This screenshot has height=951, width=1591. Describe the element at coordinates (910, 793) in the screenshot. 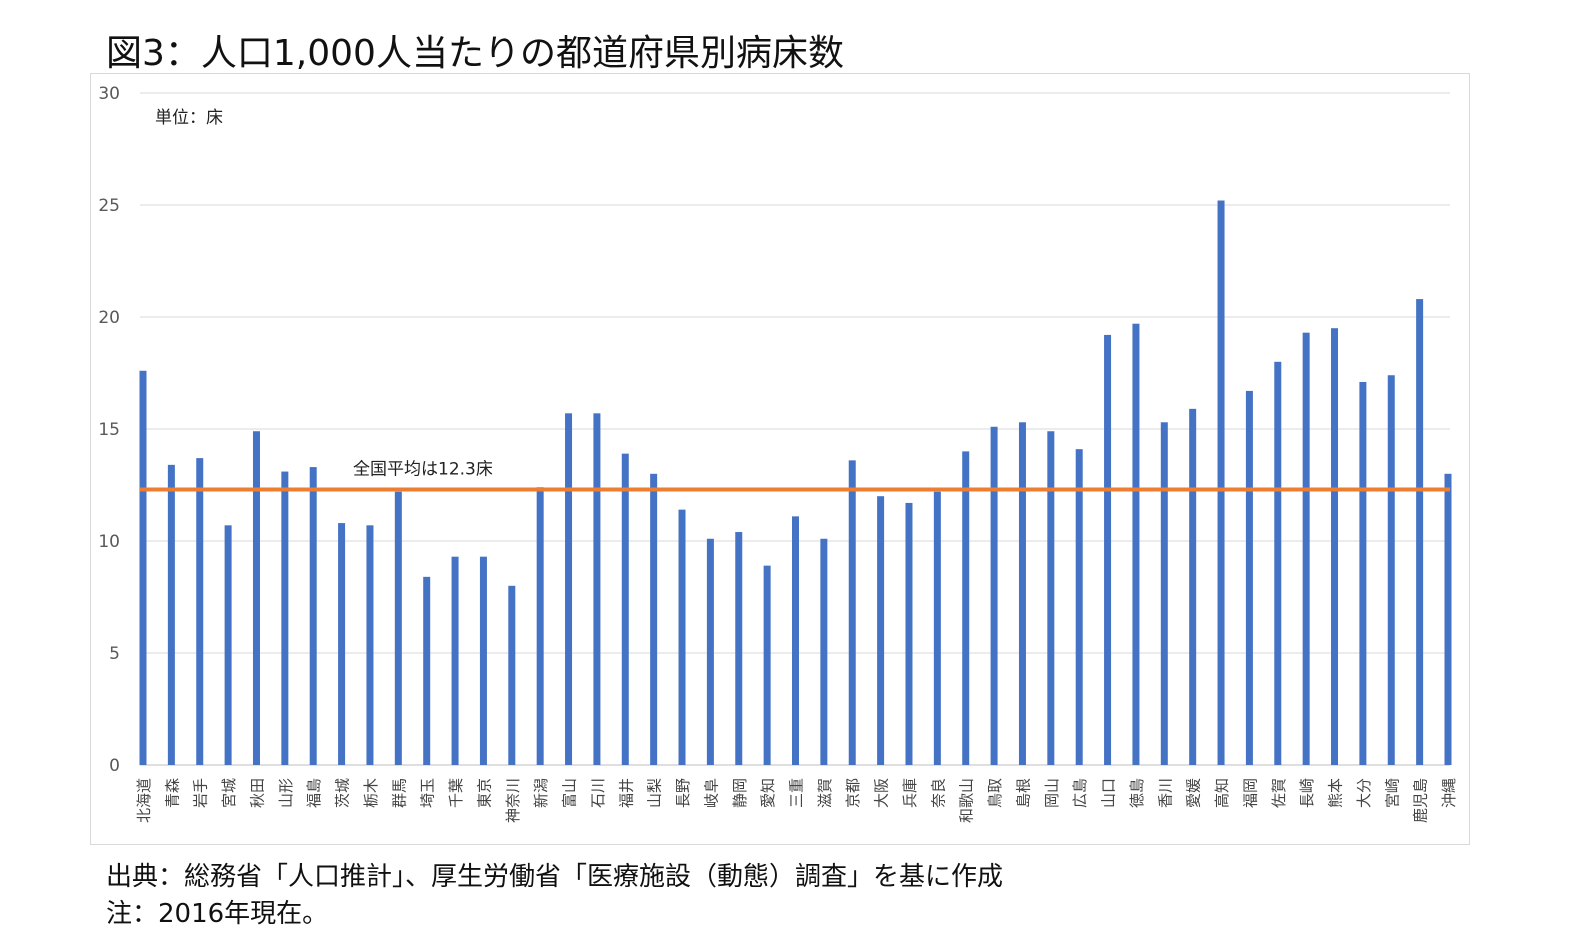

I see `x-tick-label: 兵庫` at that location.